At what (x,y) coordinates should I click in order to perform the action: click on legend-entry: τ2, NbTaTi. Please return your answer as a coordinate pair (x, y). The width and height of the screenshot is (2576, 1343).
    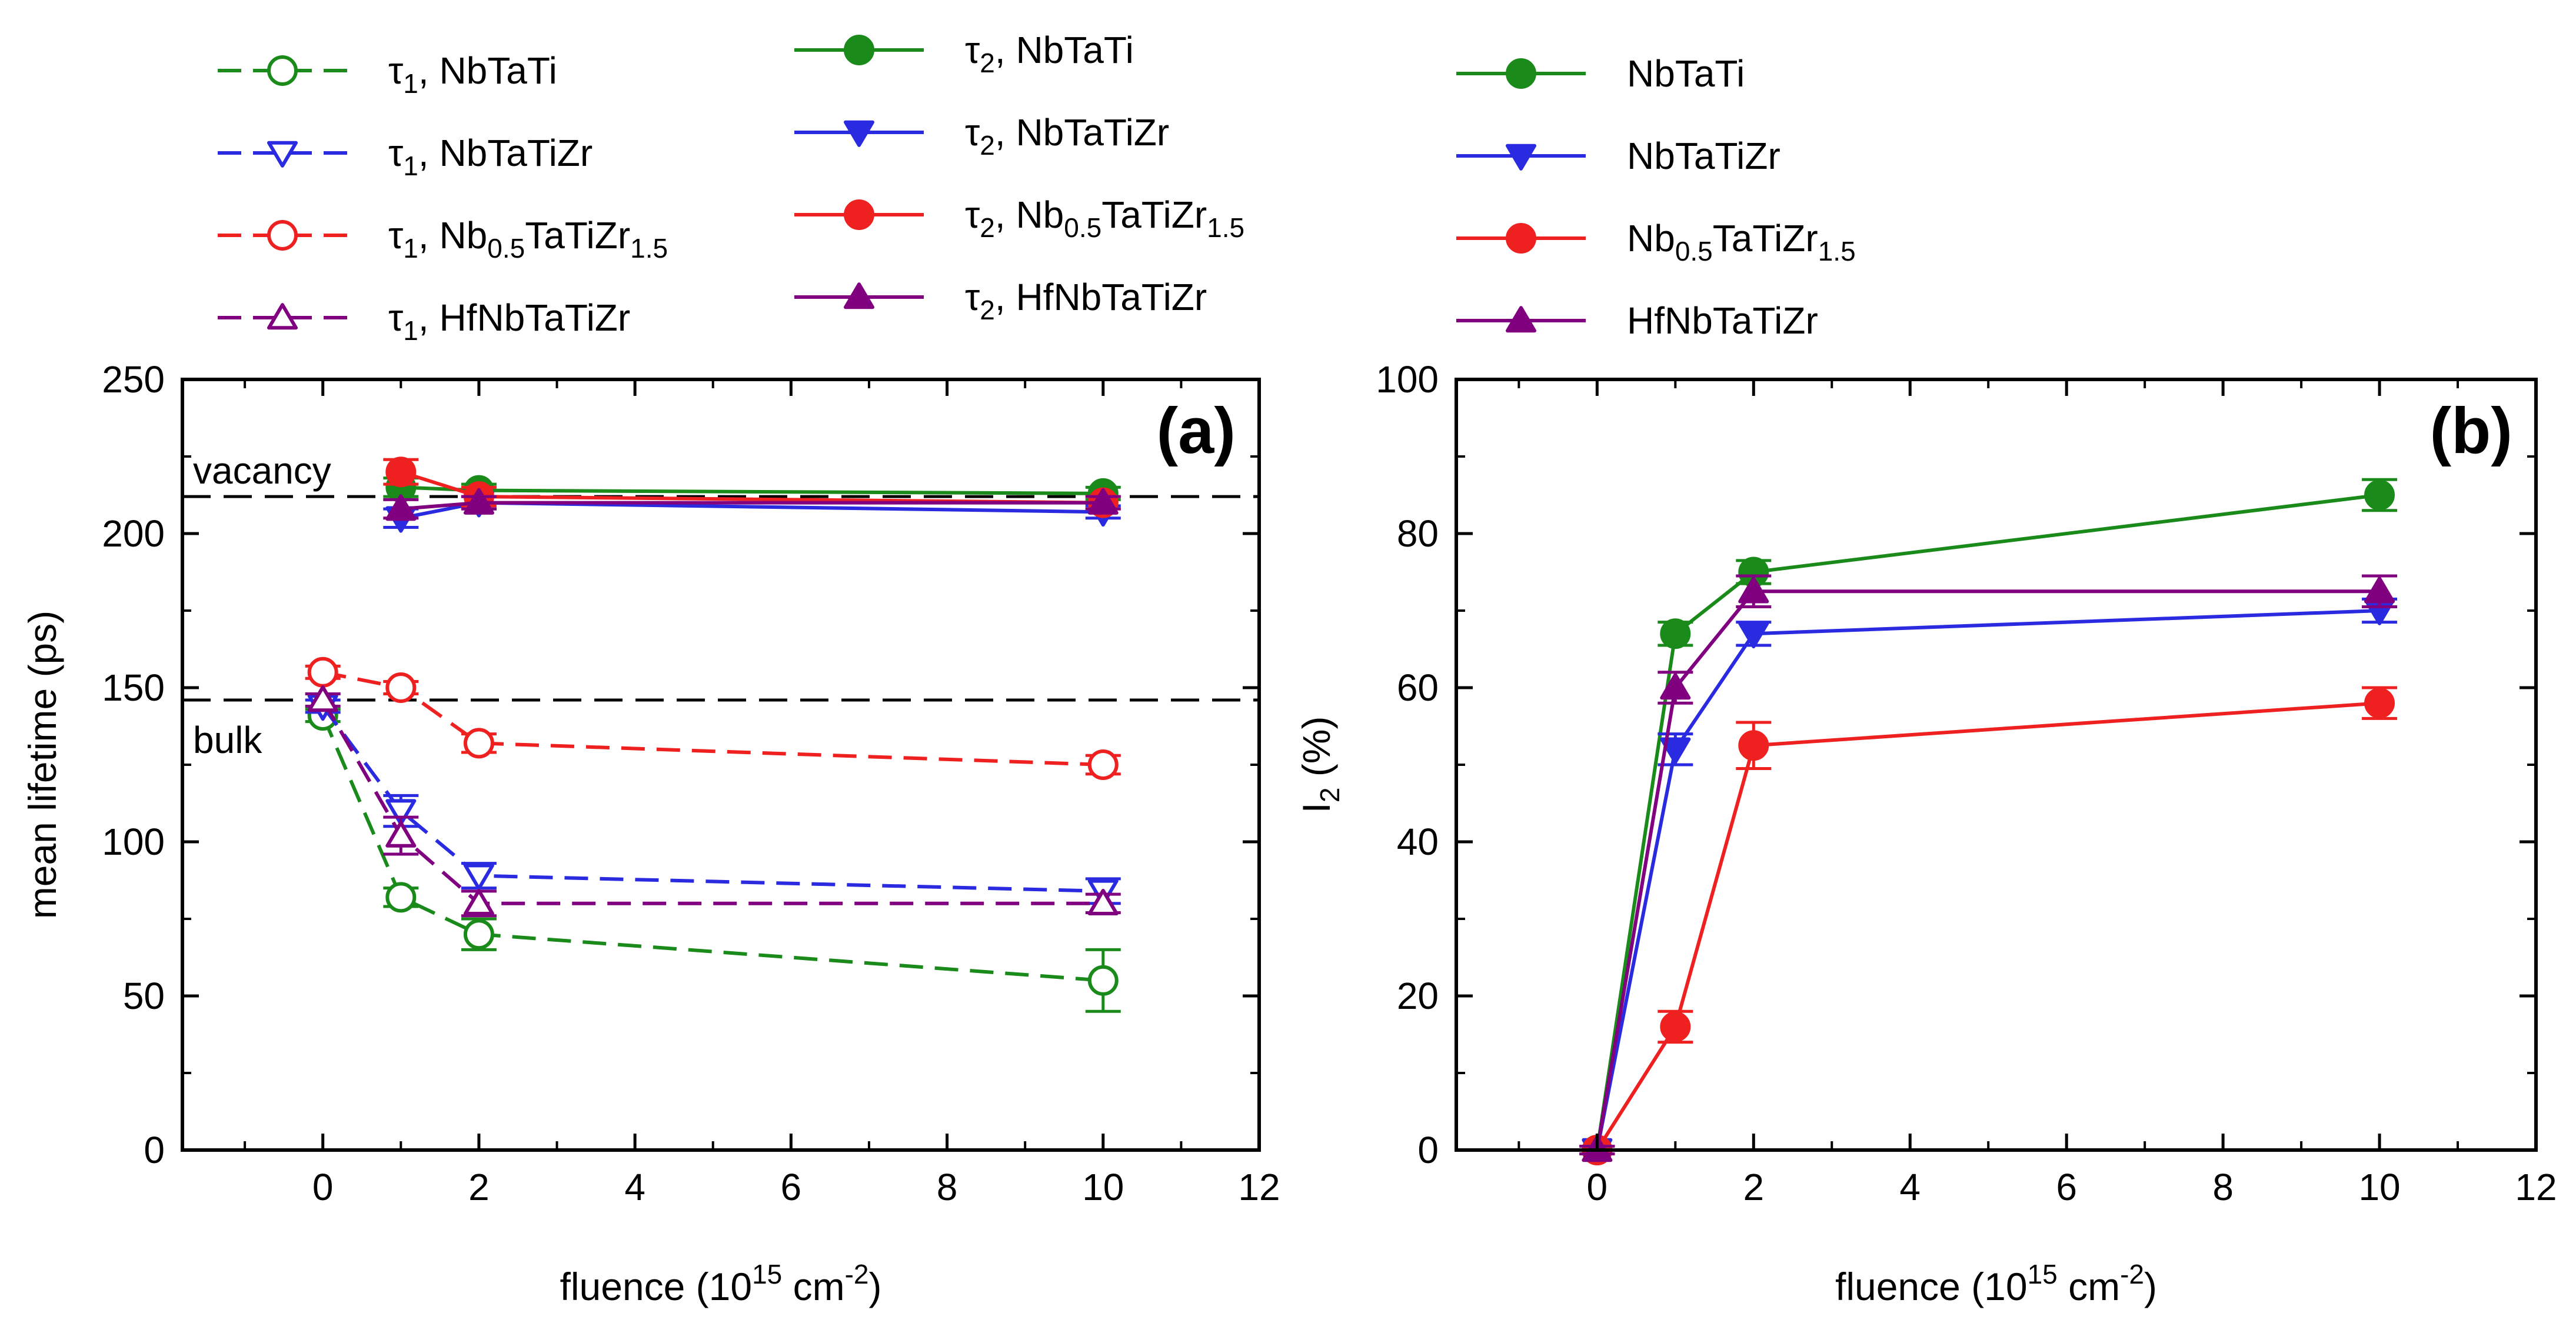
    Looking at the image, I should click on (964, 53).